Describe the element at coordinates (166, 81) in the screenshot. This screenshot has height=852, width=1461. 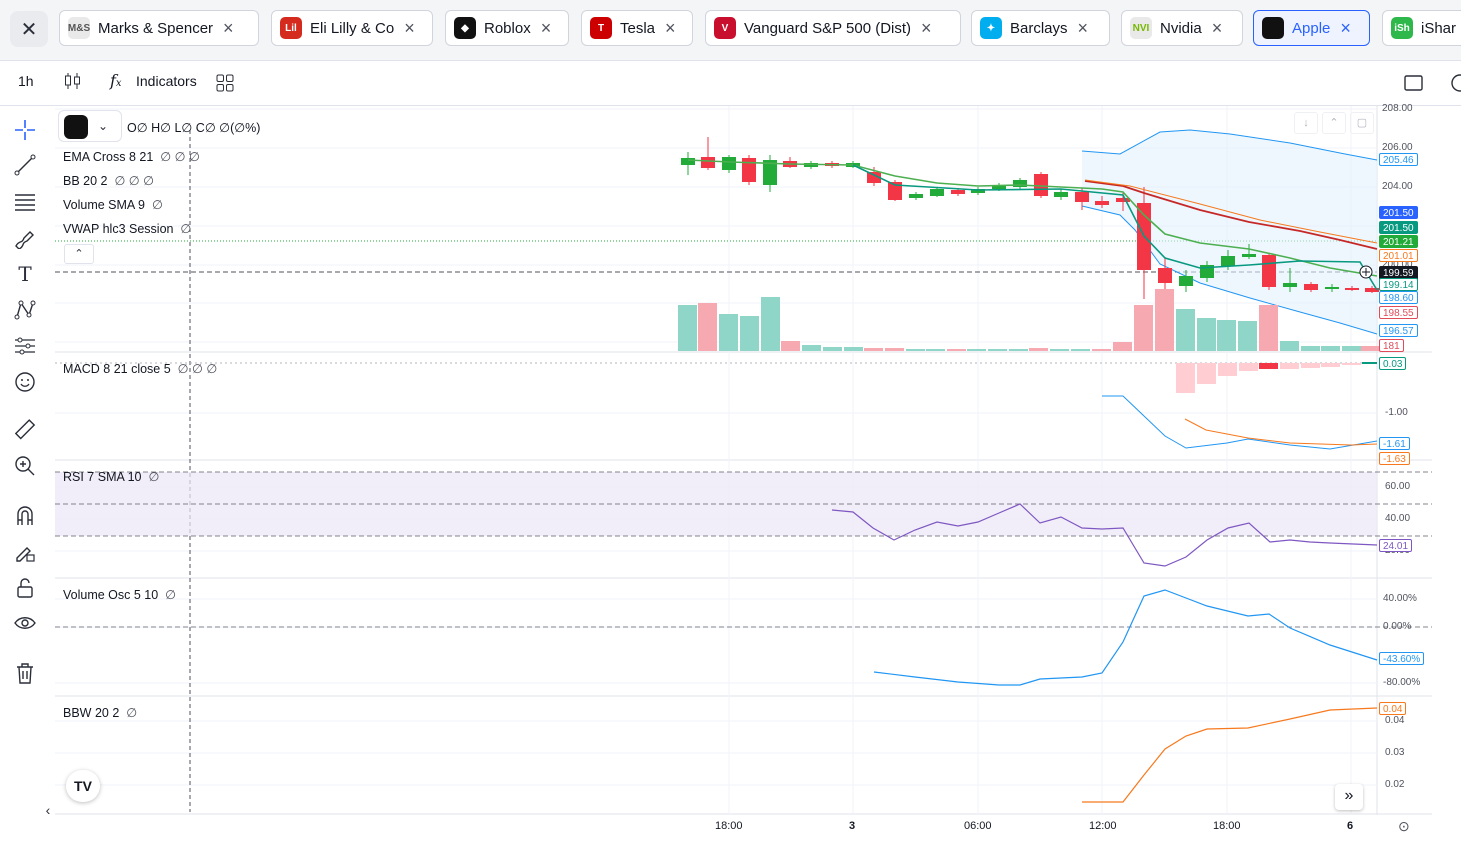
I see `indicators-button: Indicators` at that location.